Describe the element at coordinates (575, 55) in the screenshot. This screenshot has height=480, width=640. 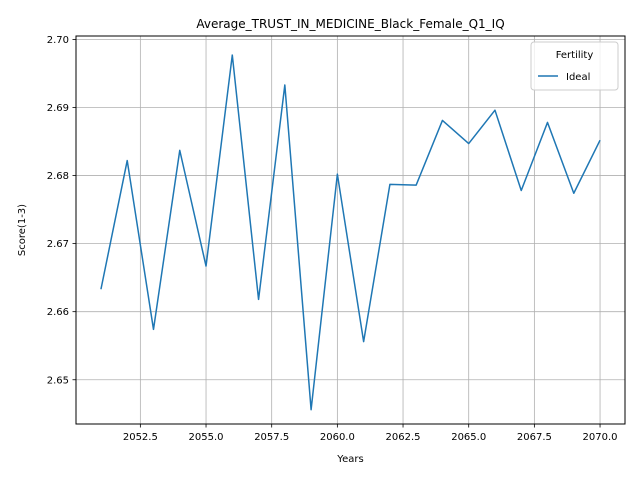
I see `legend-title: Fertility` at that location.